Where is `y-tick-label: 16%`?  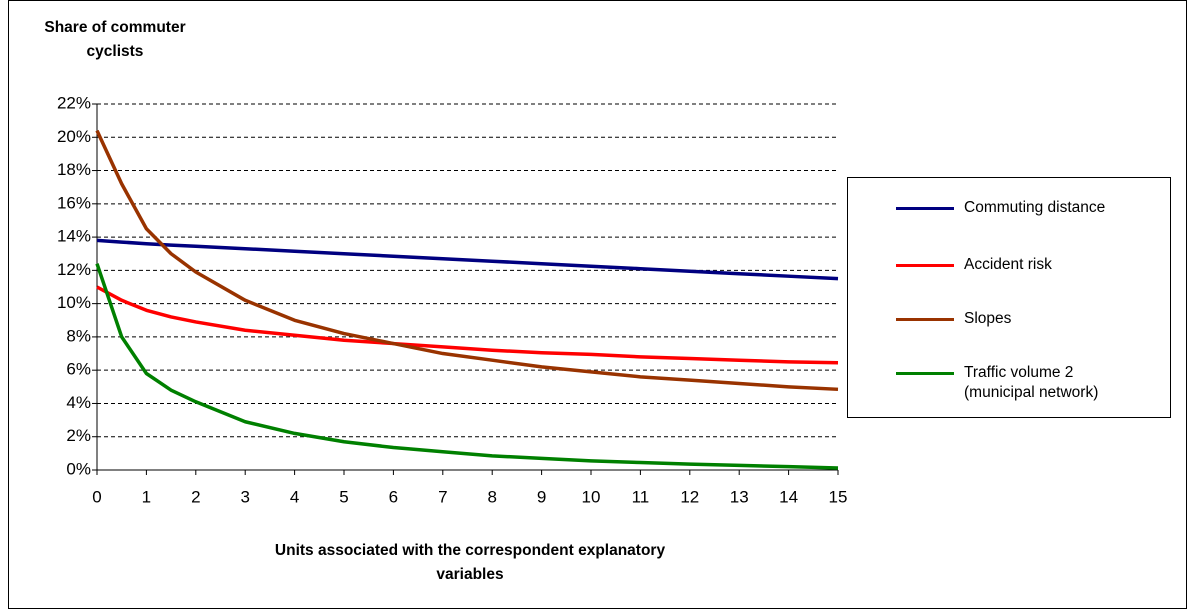
y-tick-label: 16% is located at coordinates (74, 202).